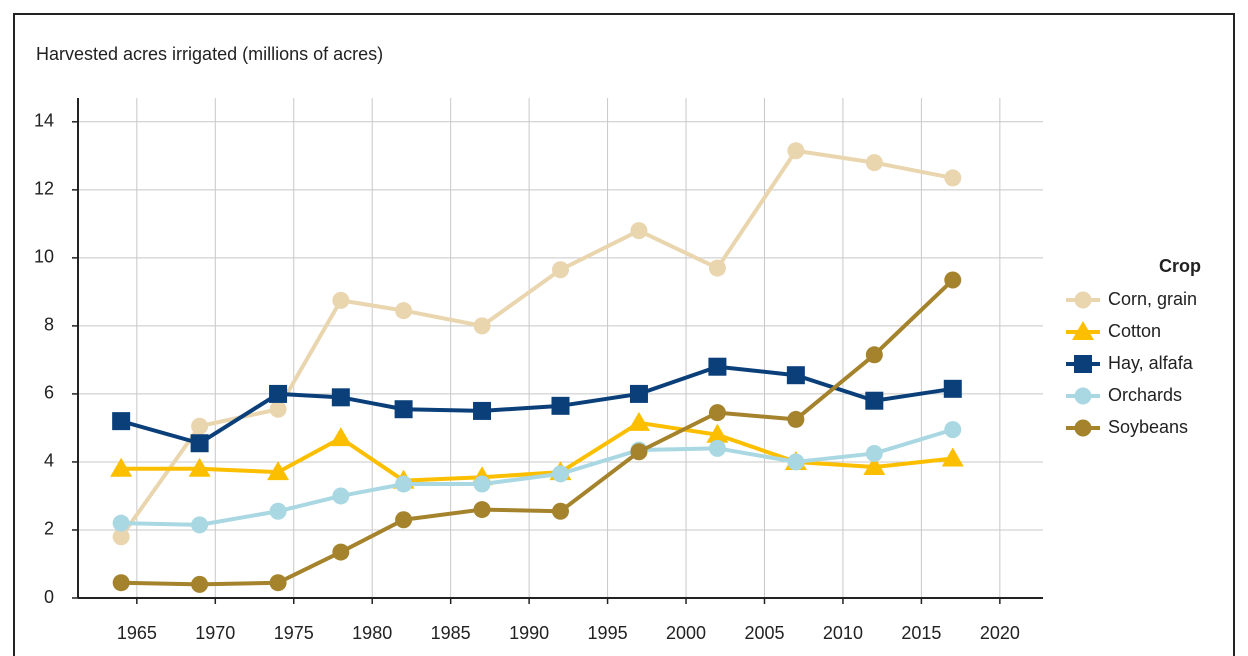 This screenshot has width=1248, height=656. What do you see at coordinates (921, 633) in the screenshot?
I see `x-tick-label: 2015` at bounding box center [921, 633].